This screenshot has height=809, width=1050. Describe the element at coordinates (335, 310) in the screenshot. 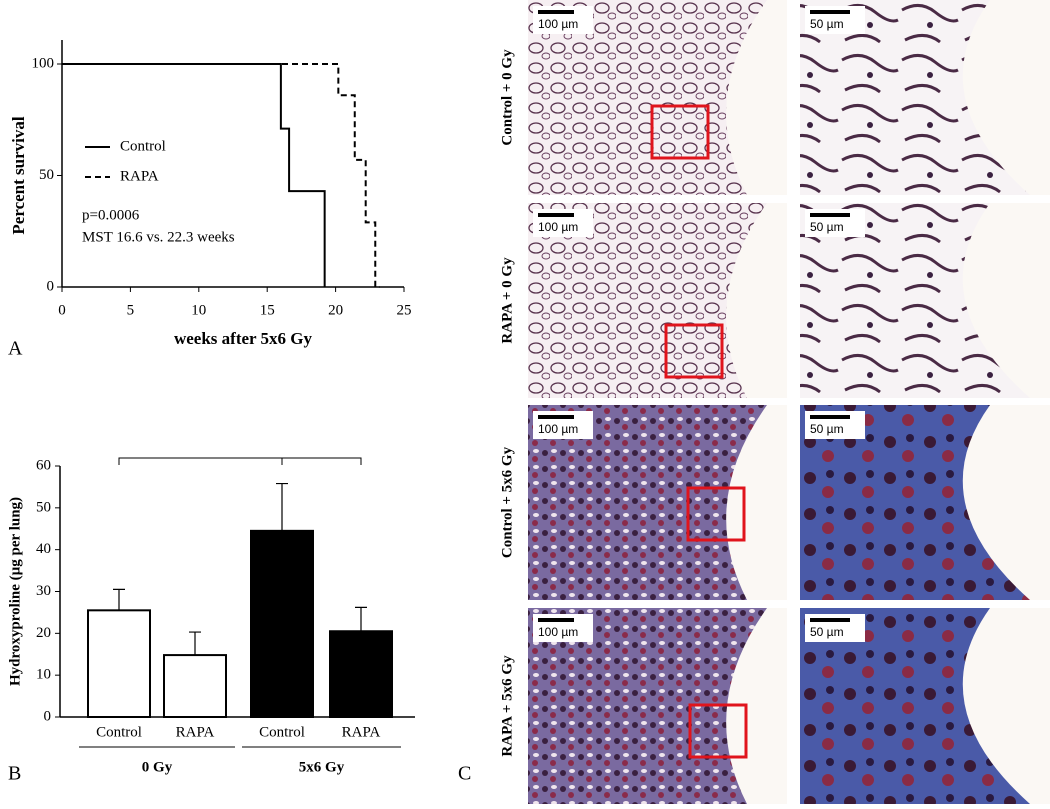

I see `x-tick-label: 20` at that location.